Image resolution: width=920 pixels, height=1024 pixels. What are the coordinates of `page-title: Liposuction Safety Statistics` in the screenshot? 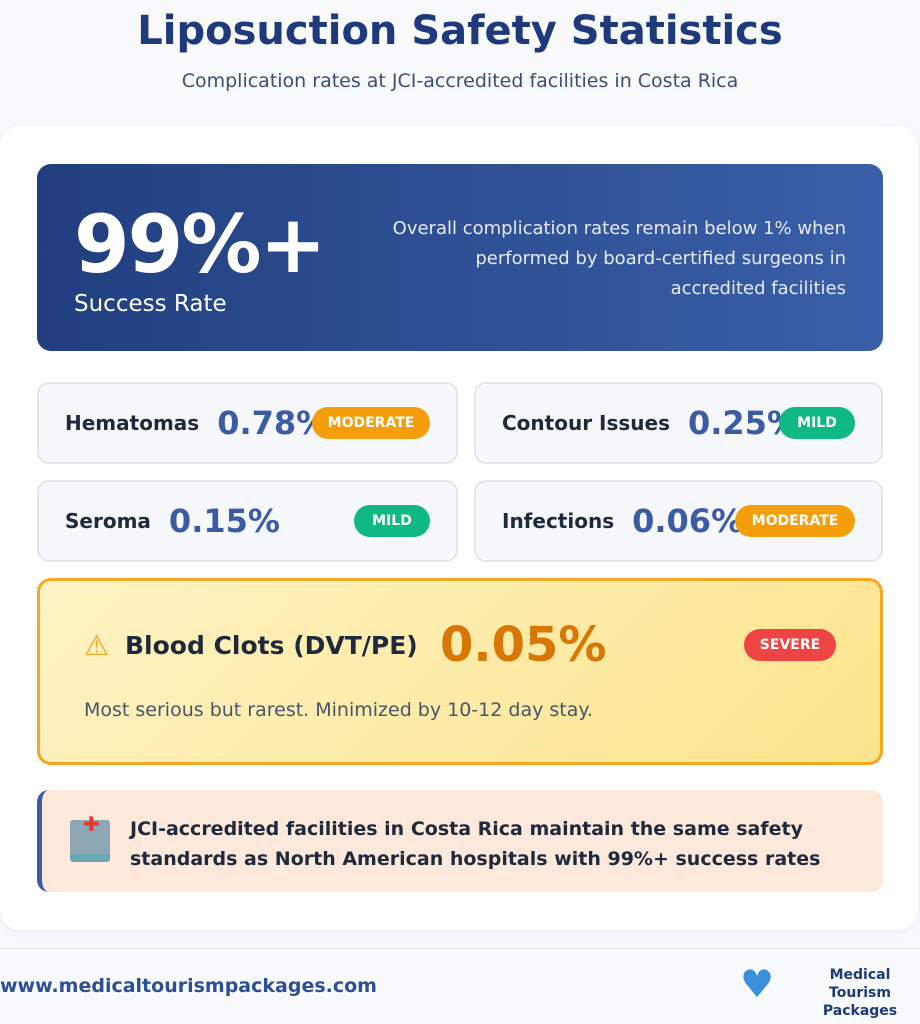 It's located at (460, 31).